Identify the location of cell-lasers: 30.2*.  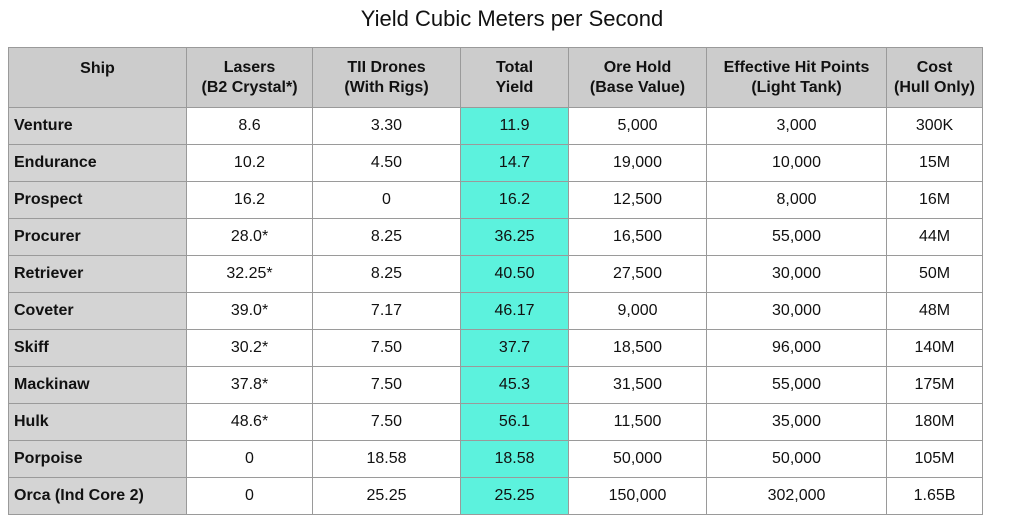
(249, 348).